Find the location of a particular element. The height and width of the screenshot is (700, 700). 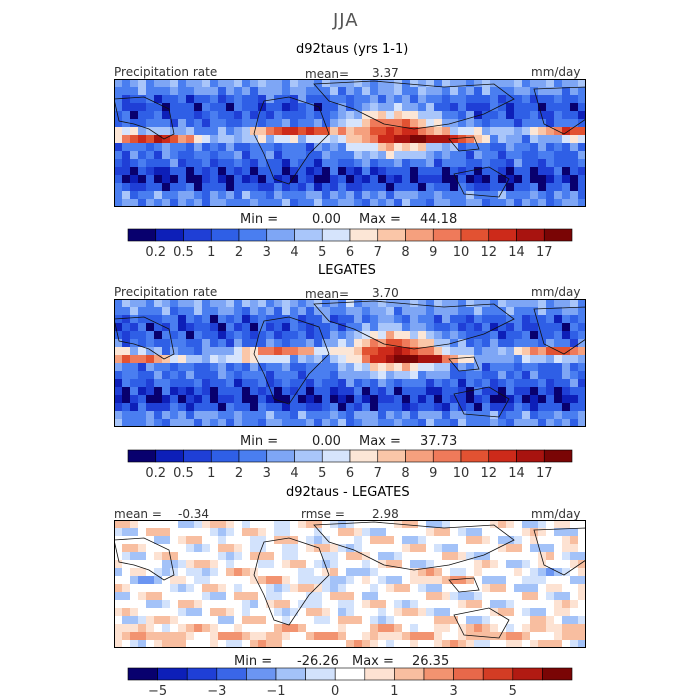

panel-1-colorbar-tick-label: 0.2 is located at coordinates (155, 252).